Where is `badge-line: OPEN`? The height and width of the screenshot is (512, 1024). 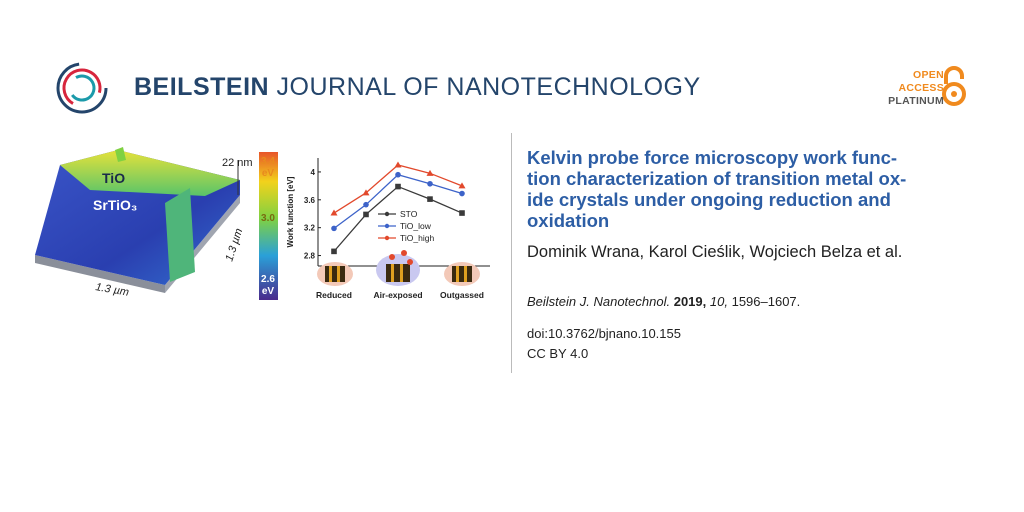 badge-line: OPEN is located at coordinates (928, 75).